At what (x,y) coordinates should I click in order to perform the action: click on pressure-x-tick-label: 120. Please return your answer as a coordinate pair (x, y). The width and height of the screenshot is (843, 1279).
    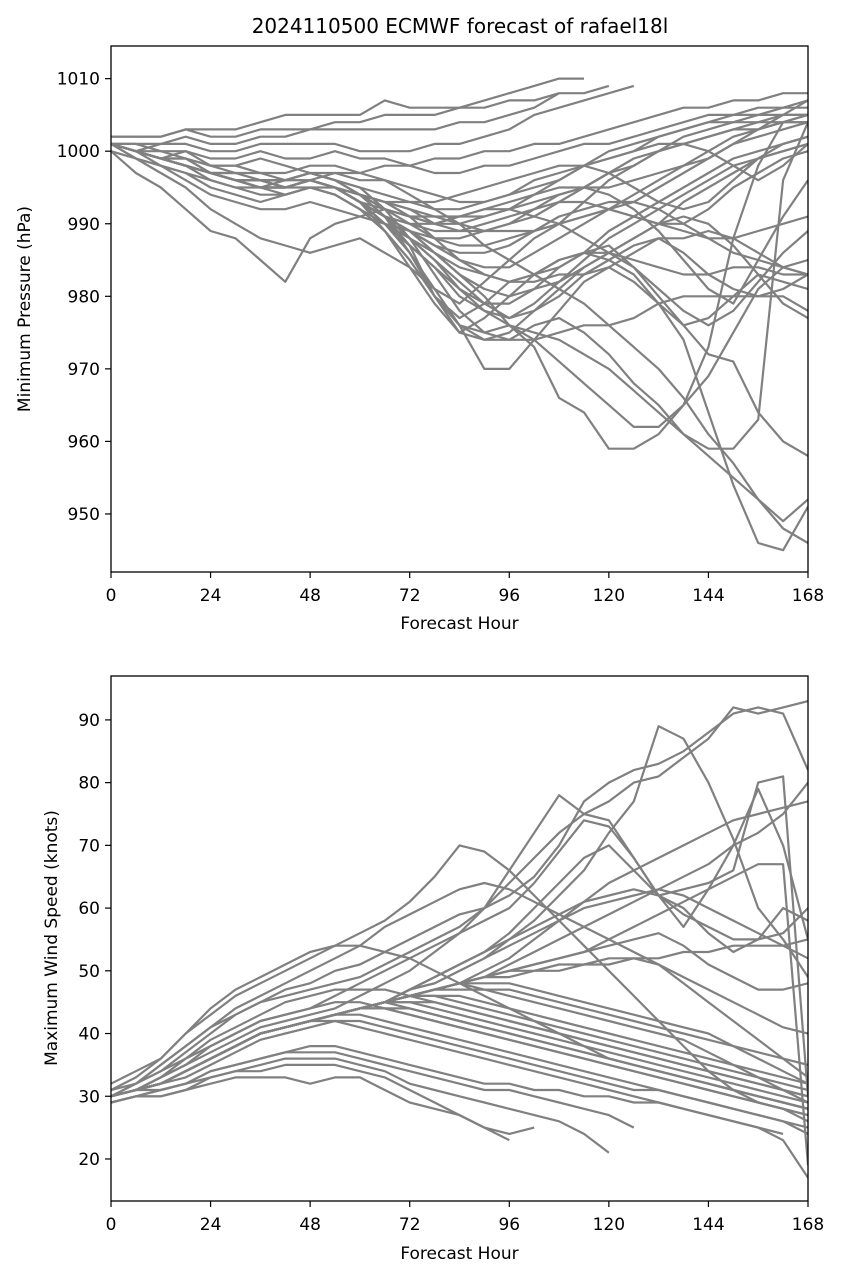
    Looking at the image, I should click on (609, 596).